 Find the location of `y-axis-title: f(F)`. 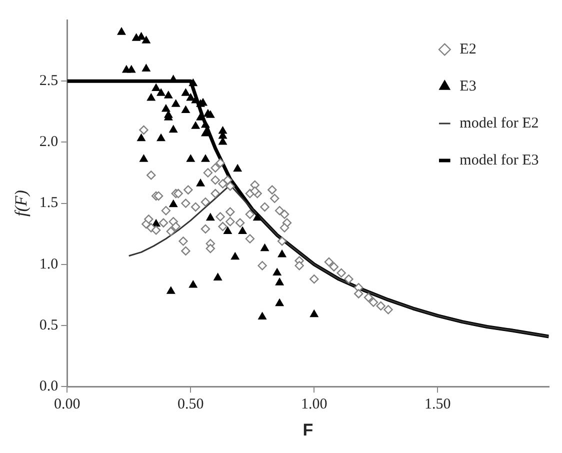

y-axis-title: f(F) is located at coordinates (21, 203).